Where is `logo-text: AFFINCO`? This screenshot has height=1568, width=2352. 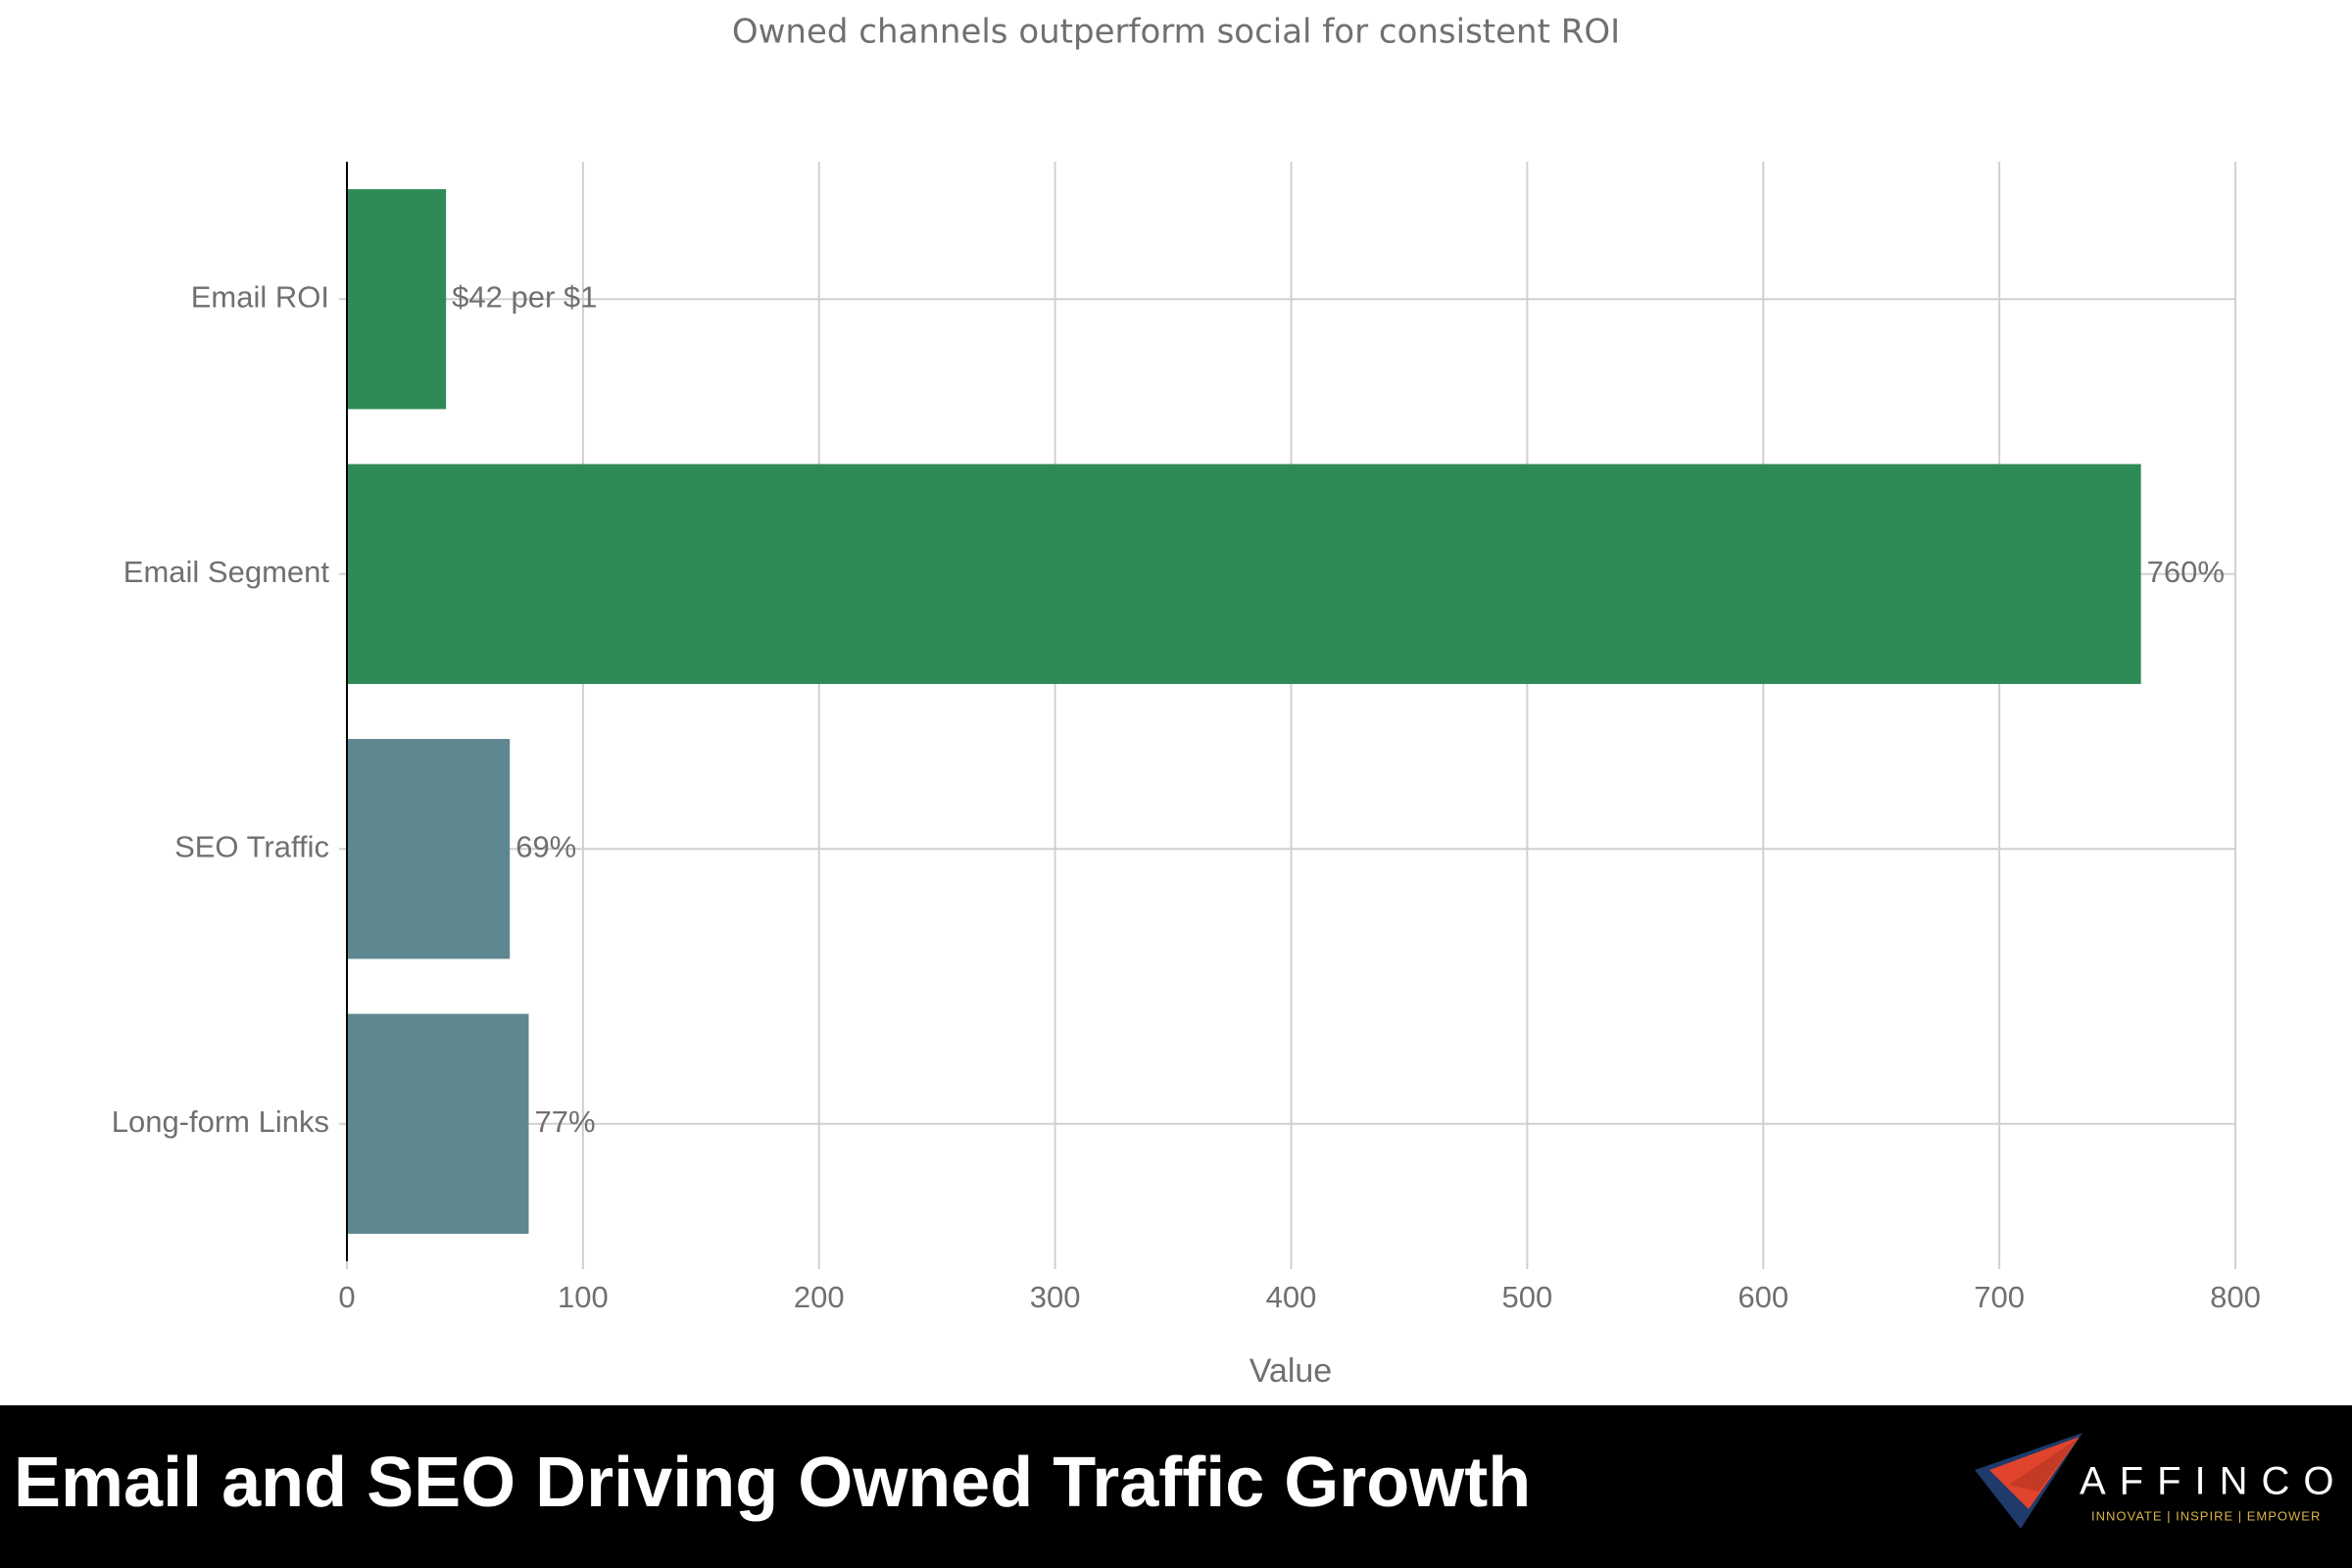
logo-text: AFFINCO is located at coordinates (2214, 1481).